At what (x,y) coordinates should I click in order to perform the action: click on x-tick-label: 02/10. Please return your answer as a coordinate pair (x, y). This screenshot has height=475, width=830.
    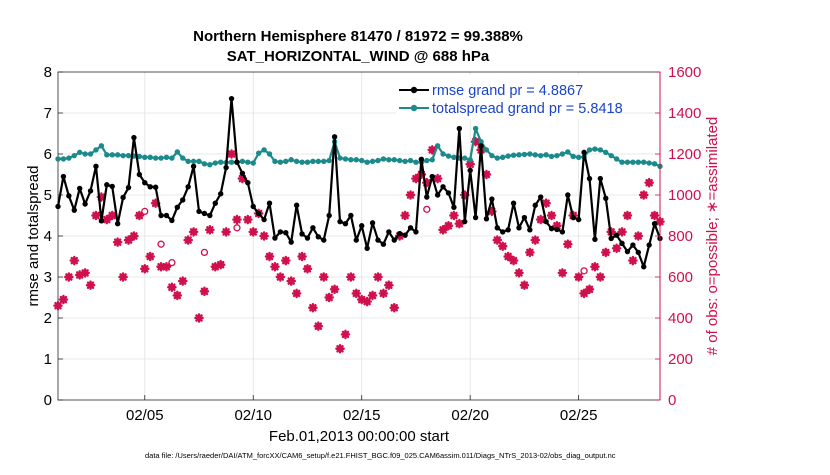
    Looking at the image, I should click on (253, 415).